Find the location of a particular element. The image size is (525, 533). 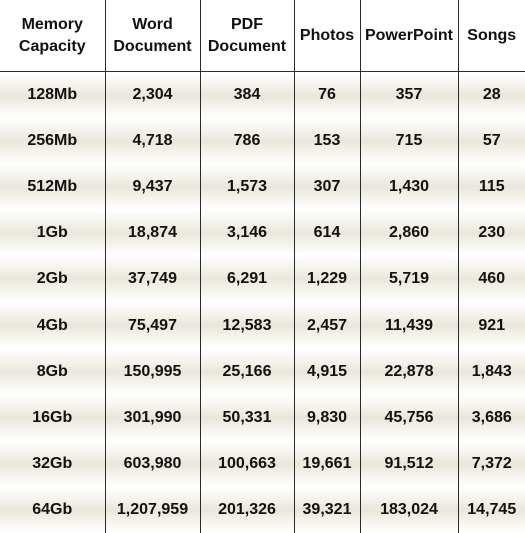

header-powerpoint: PowerPoint is located at coordinates (409, 36).